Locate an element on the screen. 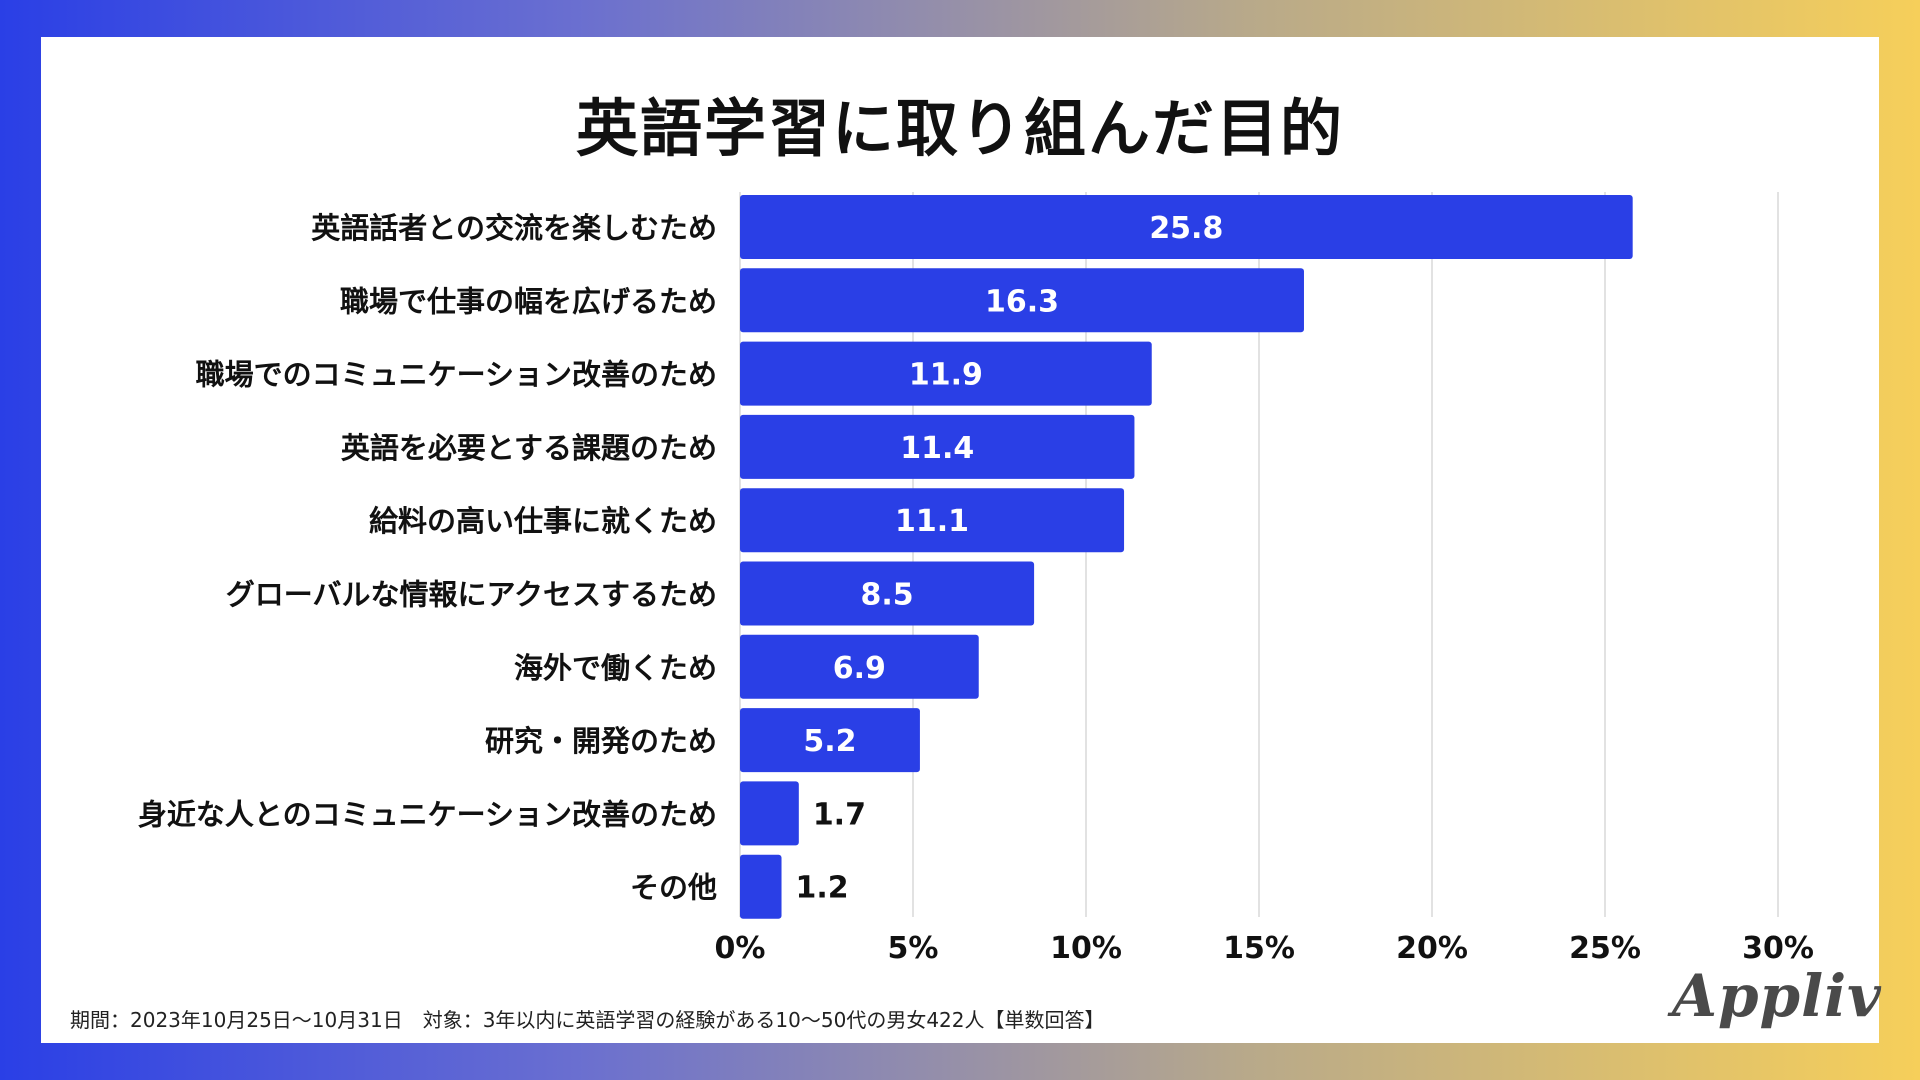 This screenshot has width=1920, height=1080. value-label: 1.7 is located at coordinates (839, 814).